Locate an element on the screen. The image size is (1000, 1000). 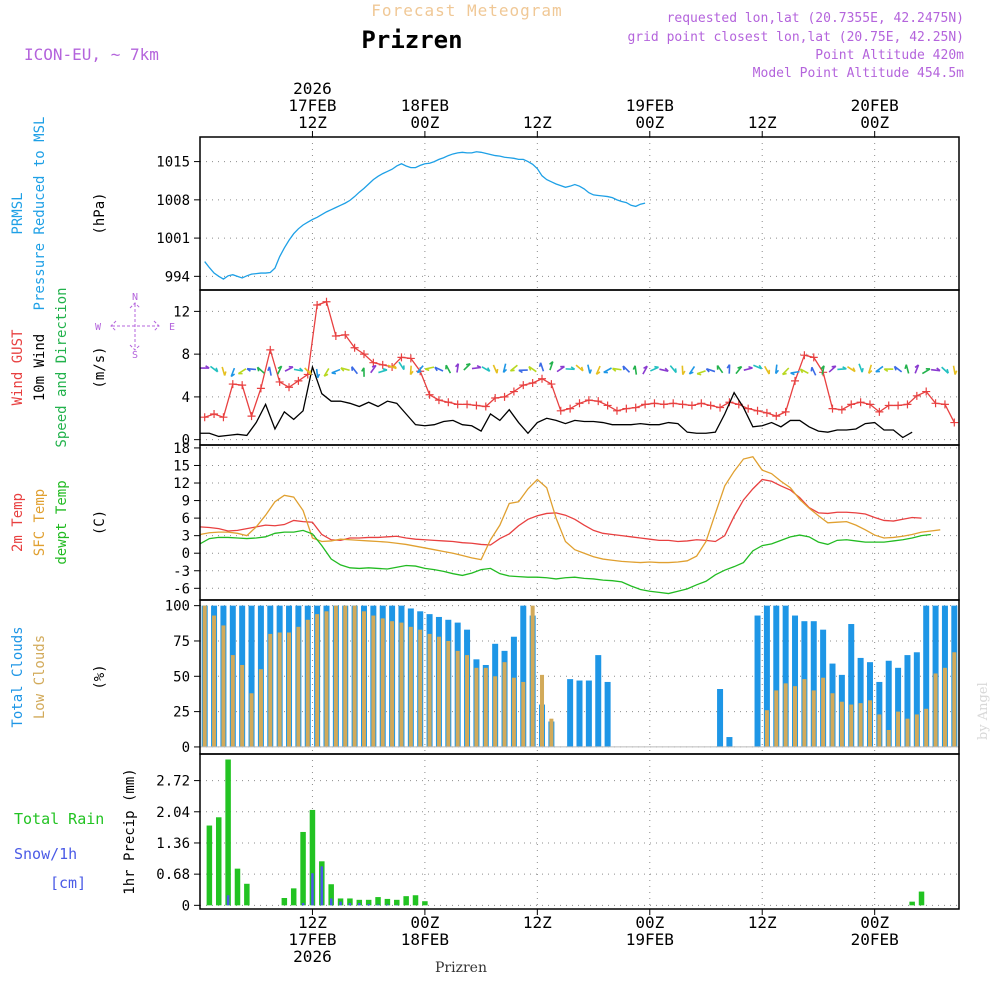
y-unit-label: (hPa) is located at coordinates (100, 213).